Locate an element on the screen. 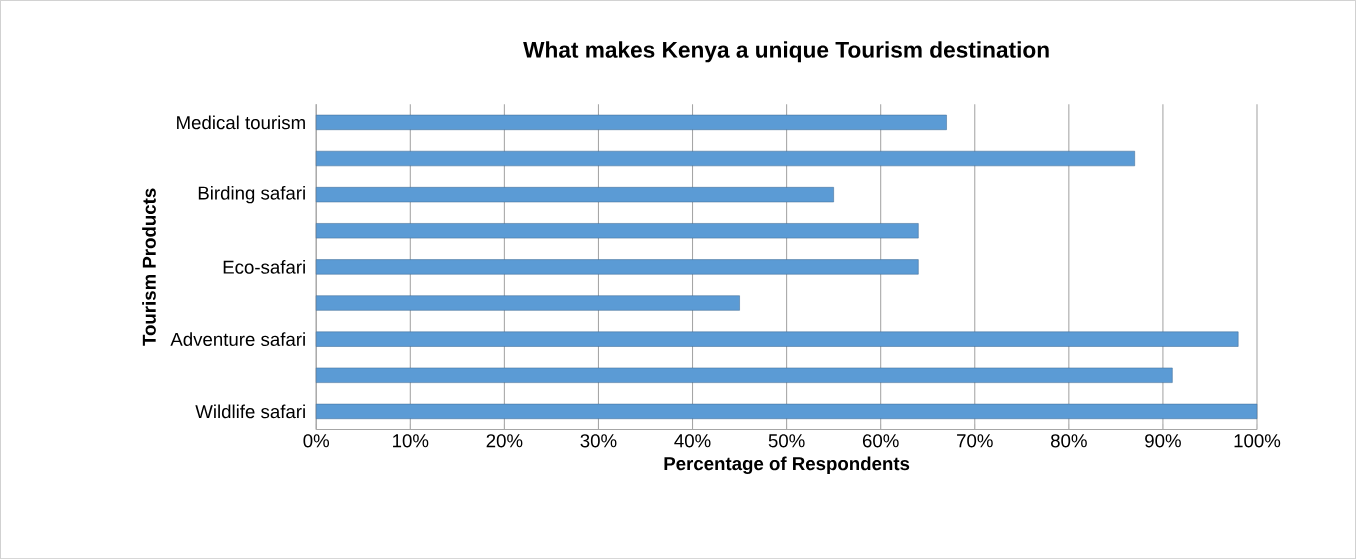  x-tick-label: 20% is located at coordinates (504, 441).